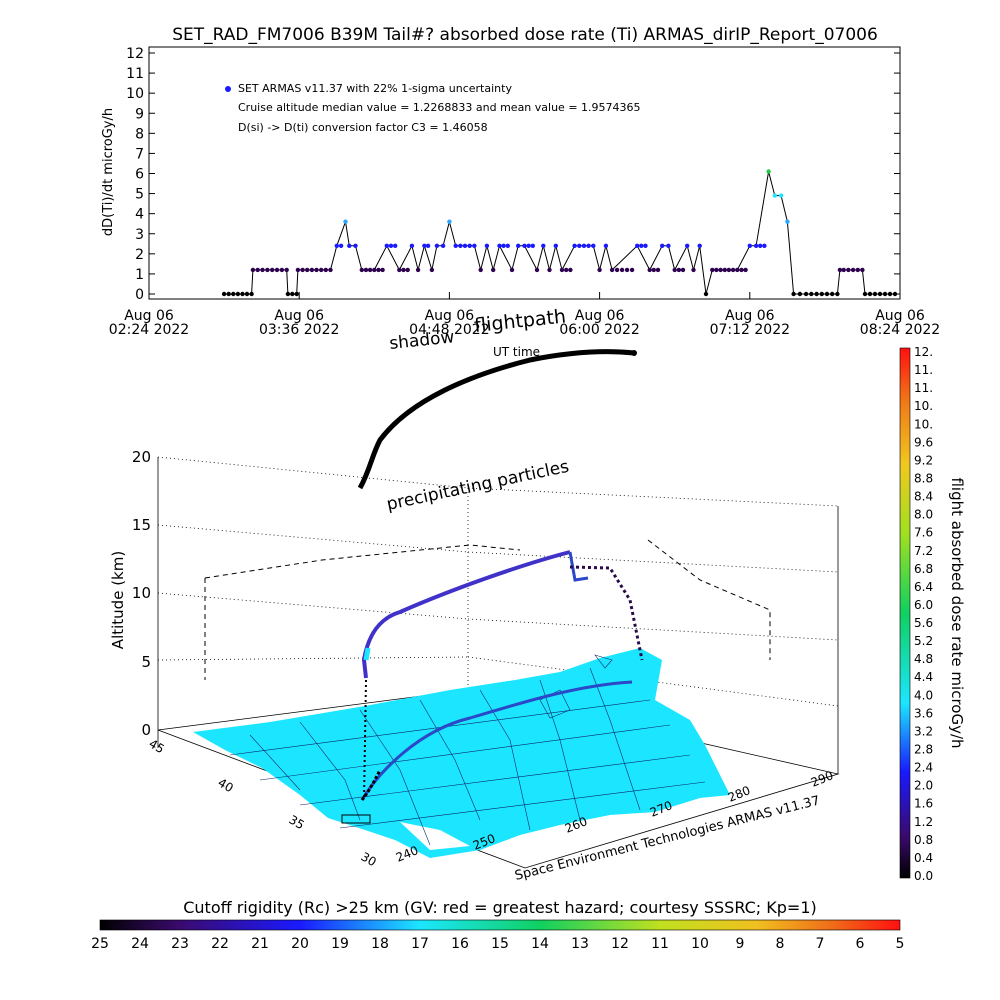 Image resolution: width=1000 pixels, height=1000 pixels. Describe the element at coordinates (923, 768) in the screenshot. I see `colorbar-tick-label: 2.4` at that location.